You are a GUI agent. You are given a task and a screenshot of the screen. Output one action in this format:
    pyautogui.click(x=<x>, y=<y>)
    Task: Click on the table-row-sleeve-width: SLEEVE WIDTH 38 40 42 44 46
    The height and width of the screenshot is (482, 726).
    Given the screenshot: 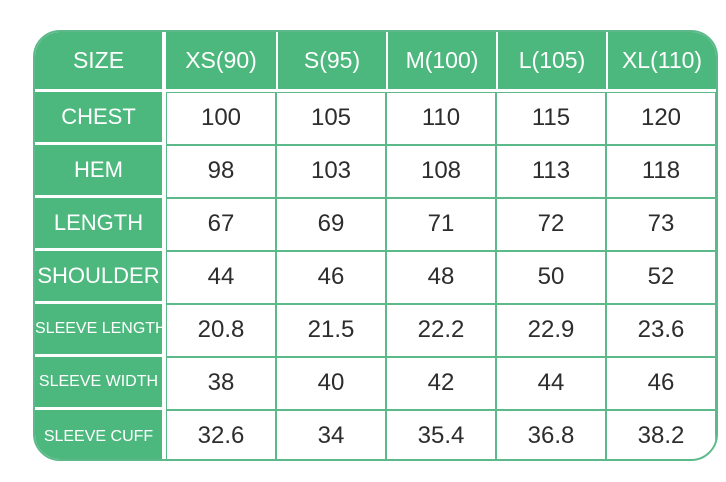 What is the action you would take?
    pyautogui.click(x=375, y=383)
    